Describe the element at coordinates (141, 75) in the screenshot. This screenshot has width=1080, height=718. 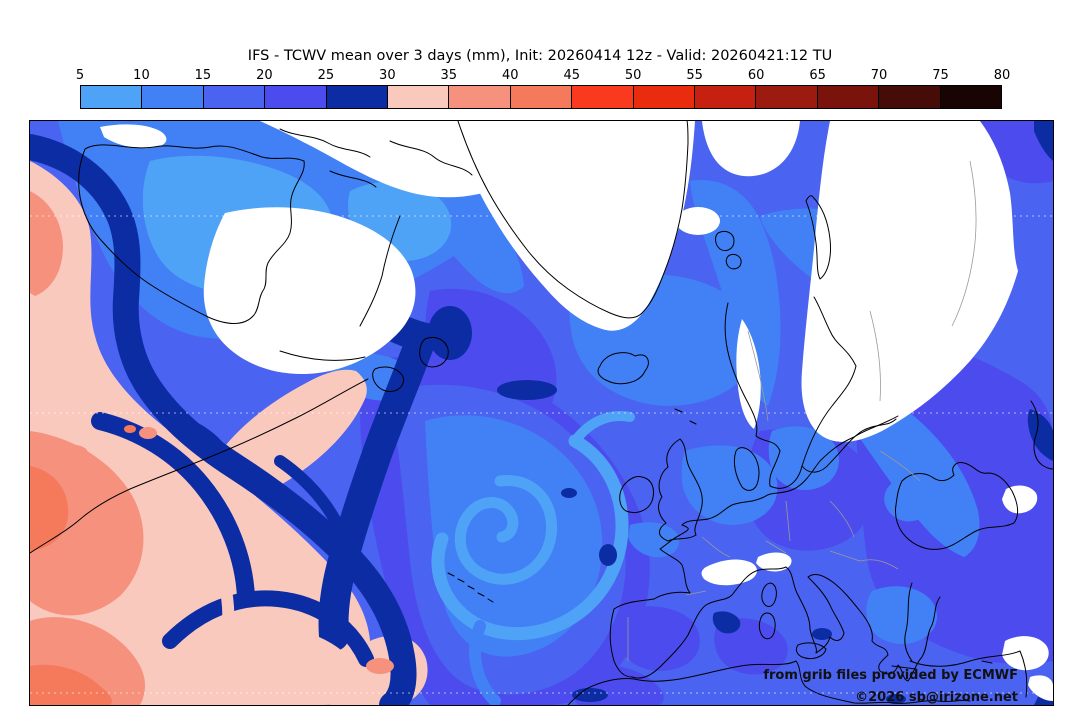
I see `colorbar-tick-label: 10` at that location.